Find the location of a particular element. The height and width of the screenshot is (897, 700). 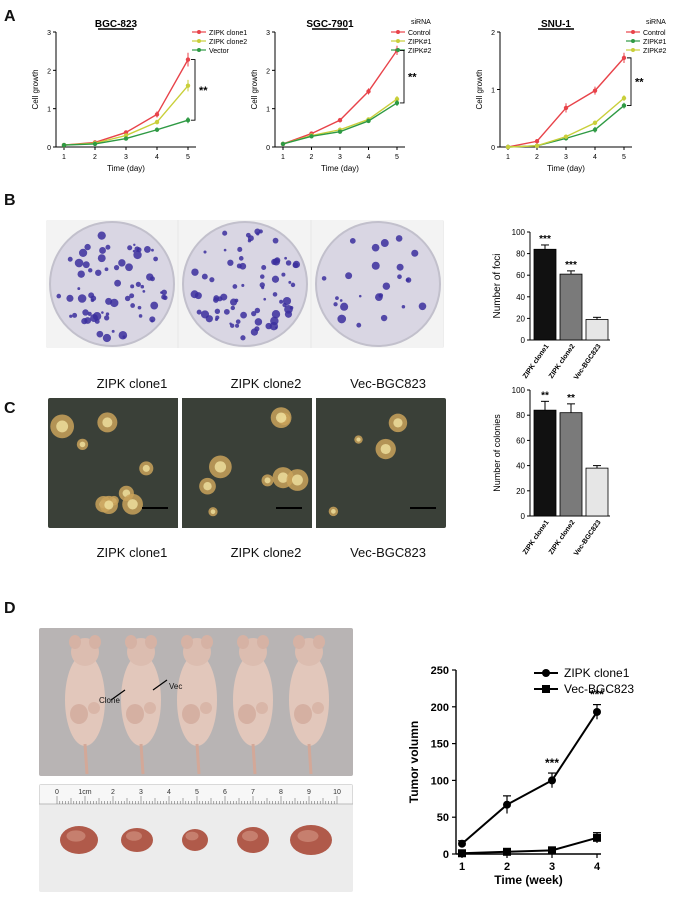

clone-arrow is located at coordinates (118, 695).